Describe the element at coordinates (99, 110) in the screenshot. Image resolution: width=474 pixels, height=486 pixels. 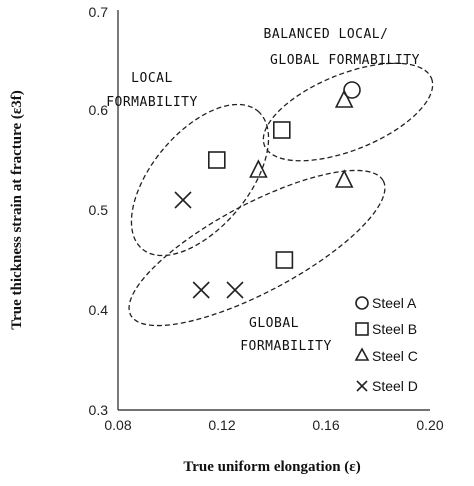
I see `y-tick-label: 0.6` at that location.